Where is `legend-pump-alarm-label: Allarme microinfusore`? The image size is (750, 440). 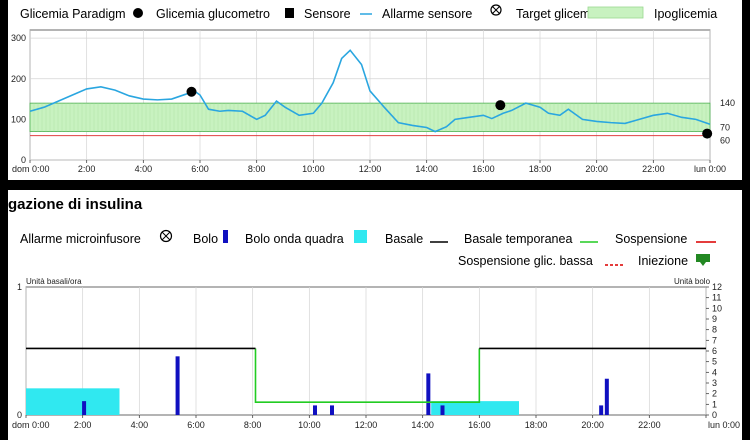 legend-pump-alarm-label: Allarme microinfusore is located at coordinates (80, 239).